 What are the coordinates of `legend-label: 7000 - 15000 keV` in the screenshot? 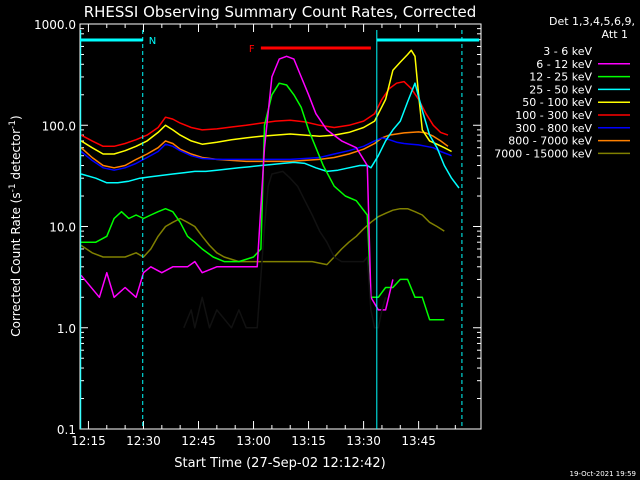 It's located at (543, 153).